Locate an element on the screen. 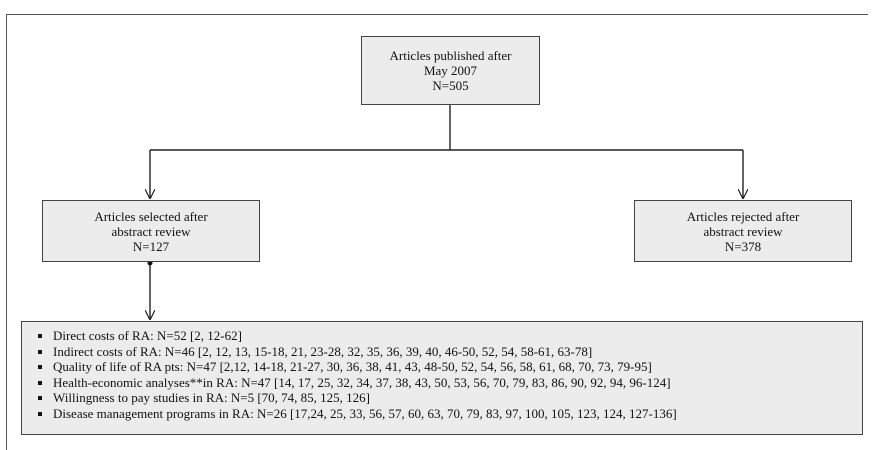  box-articles-selected-line-1: Articles selected after is located at coordinates (151, 216).